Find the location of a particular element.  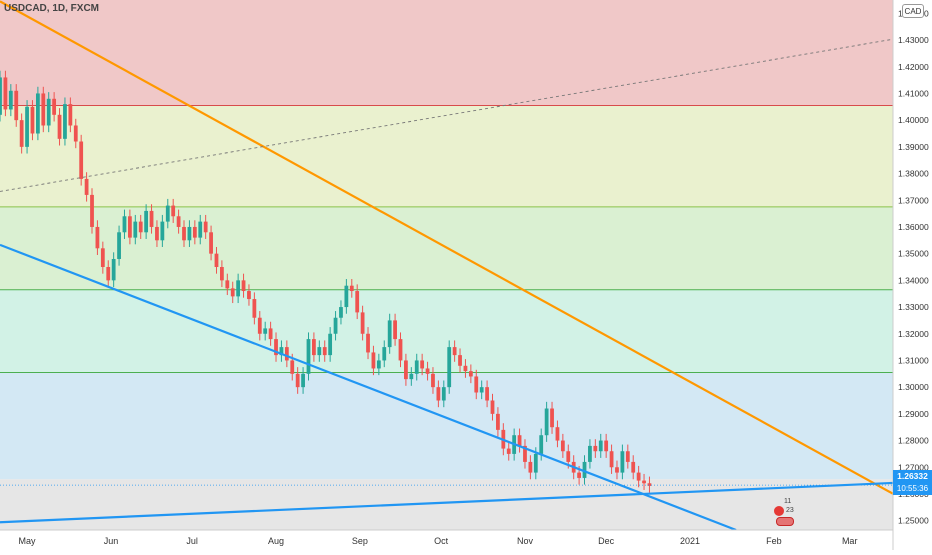

x-tick-label: Dec is located at coordinates (606, 541).